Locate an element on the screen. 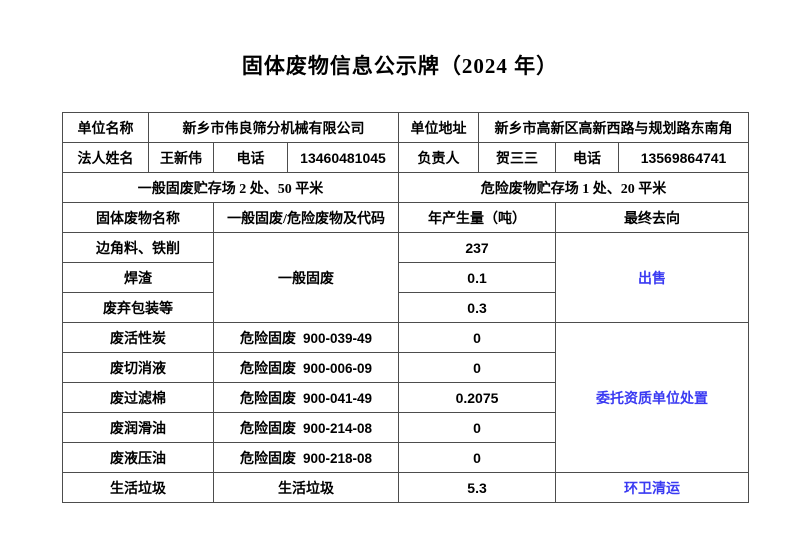 Image resolution: width=800 pixels, height=559 pixels. waste-amount: 0.3 is located at coordinates (477, 307).